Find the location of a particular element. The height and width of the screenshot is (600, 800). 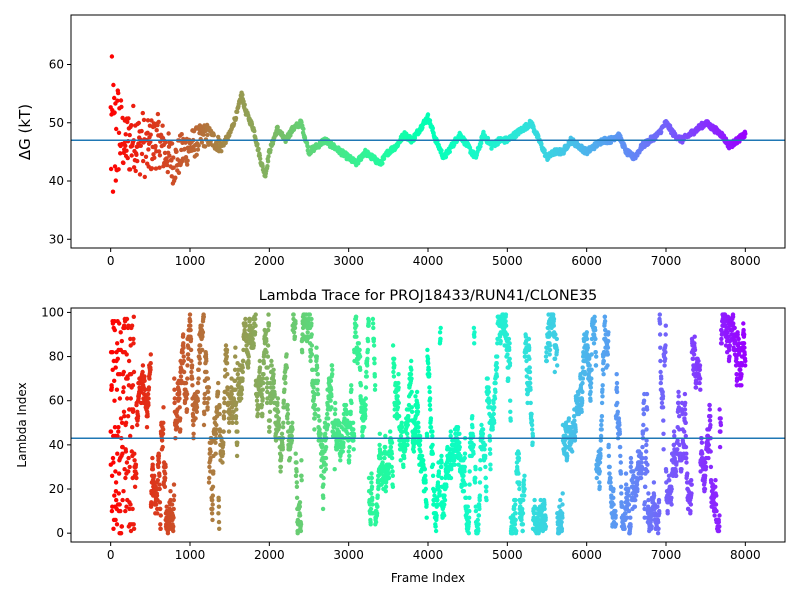

x-tick-label: 6000 is located at coordinates (586, 261).